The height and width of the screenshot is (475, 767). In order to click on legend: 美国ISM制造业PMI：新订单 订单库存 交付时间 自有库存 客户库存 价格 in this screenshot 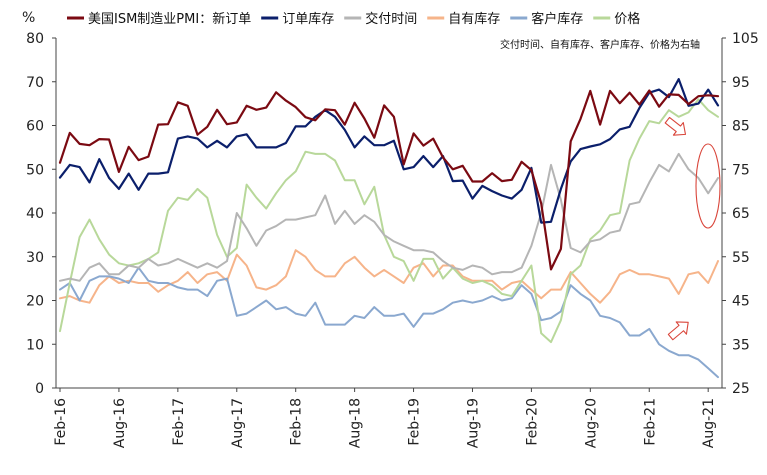, I will do `click(353, 19)`.